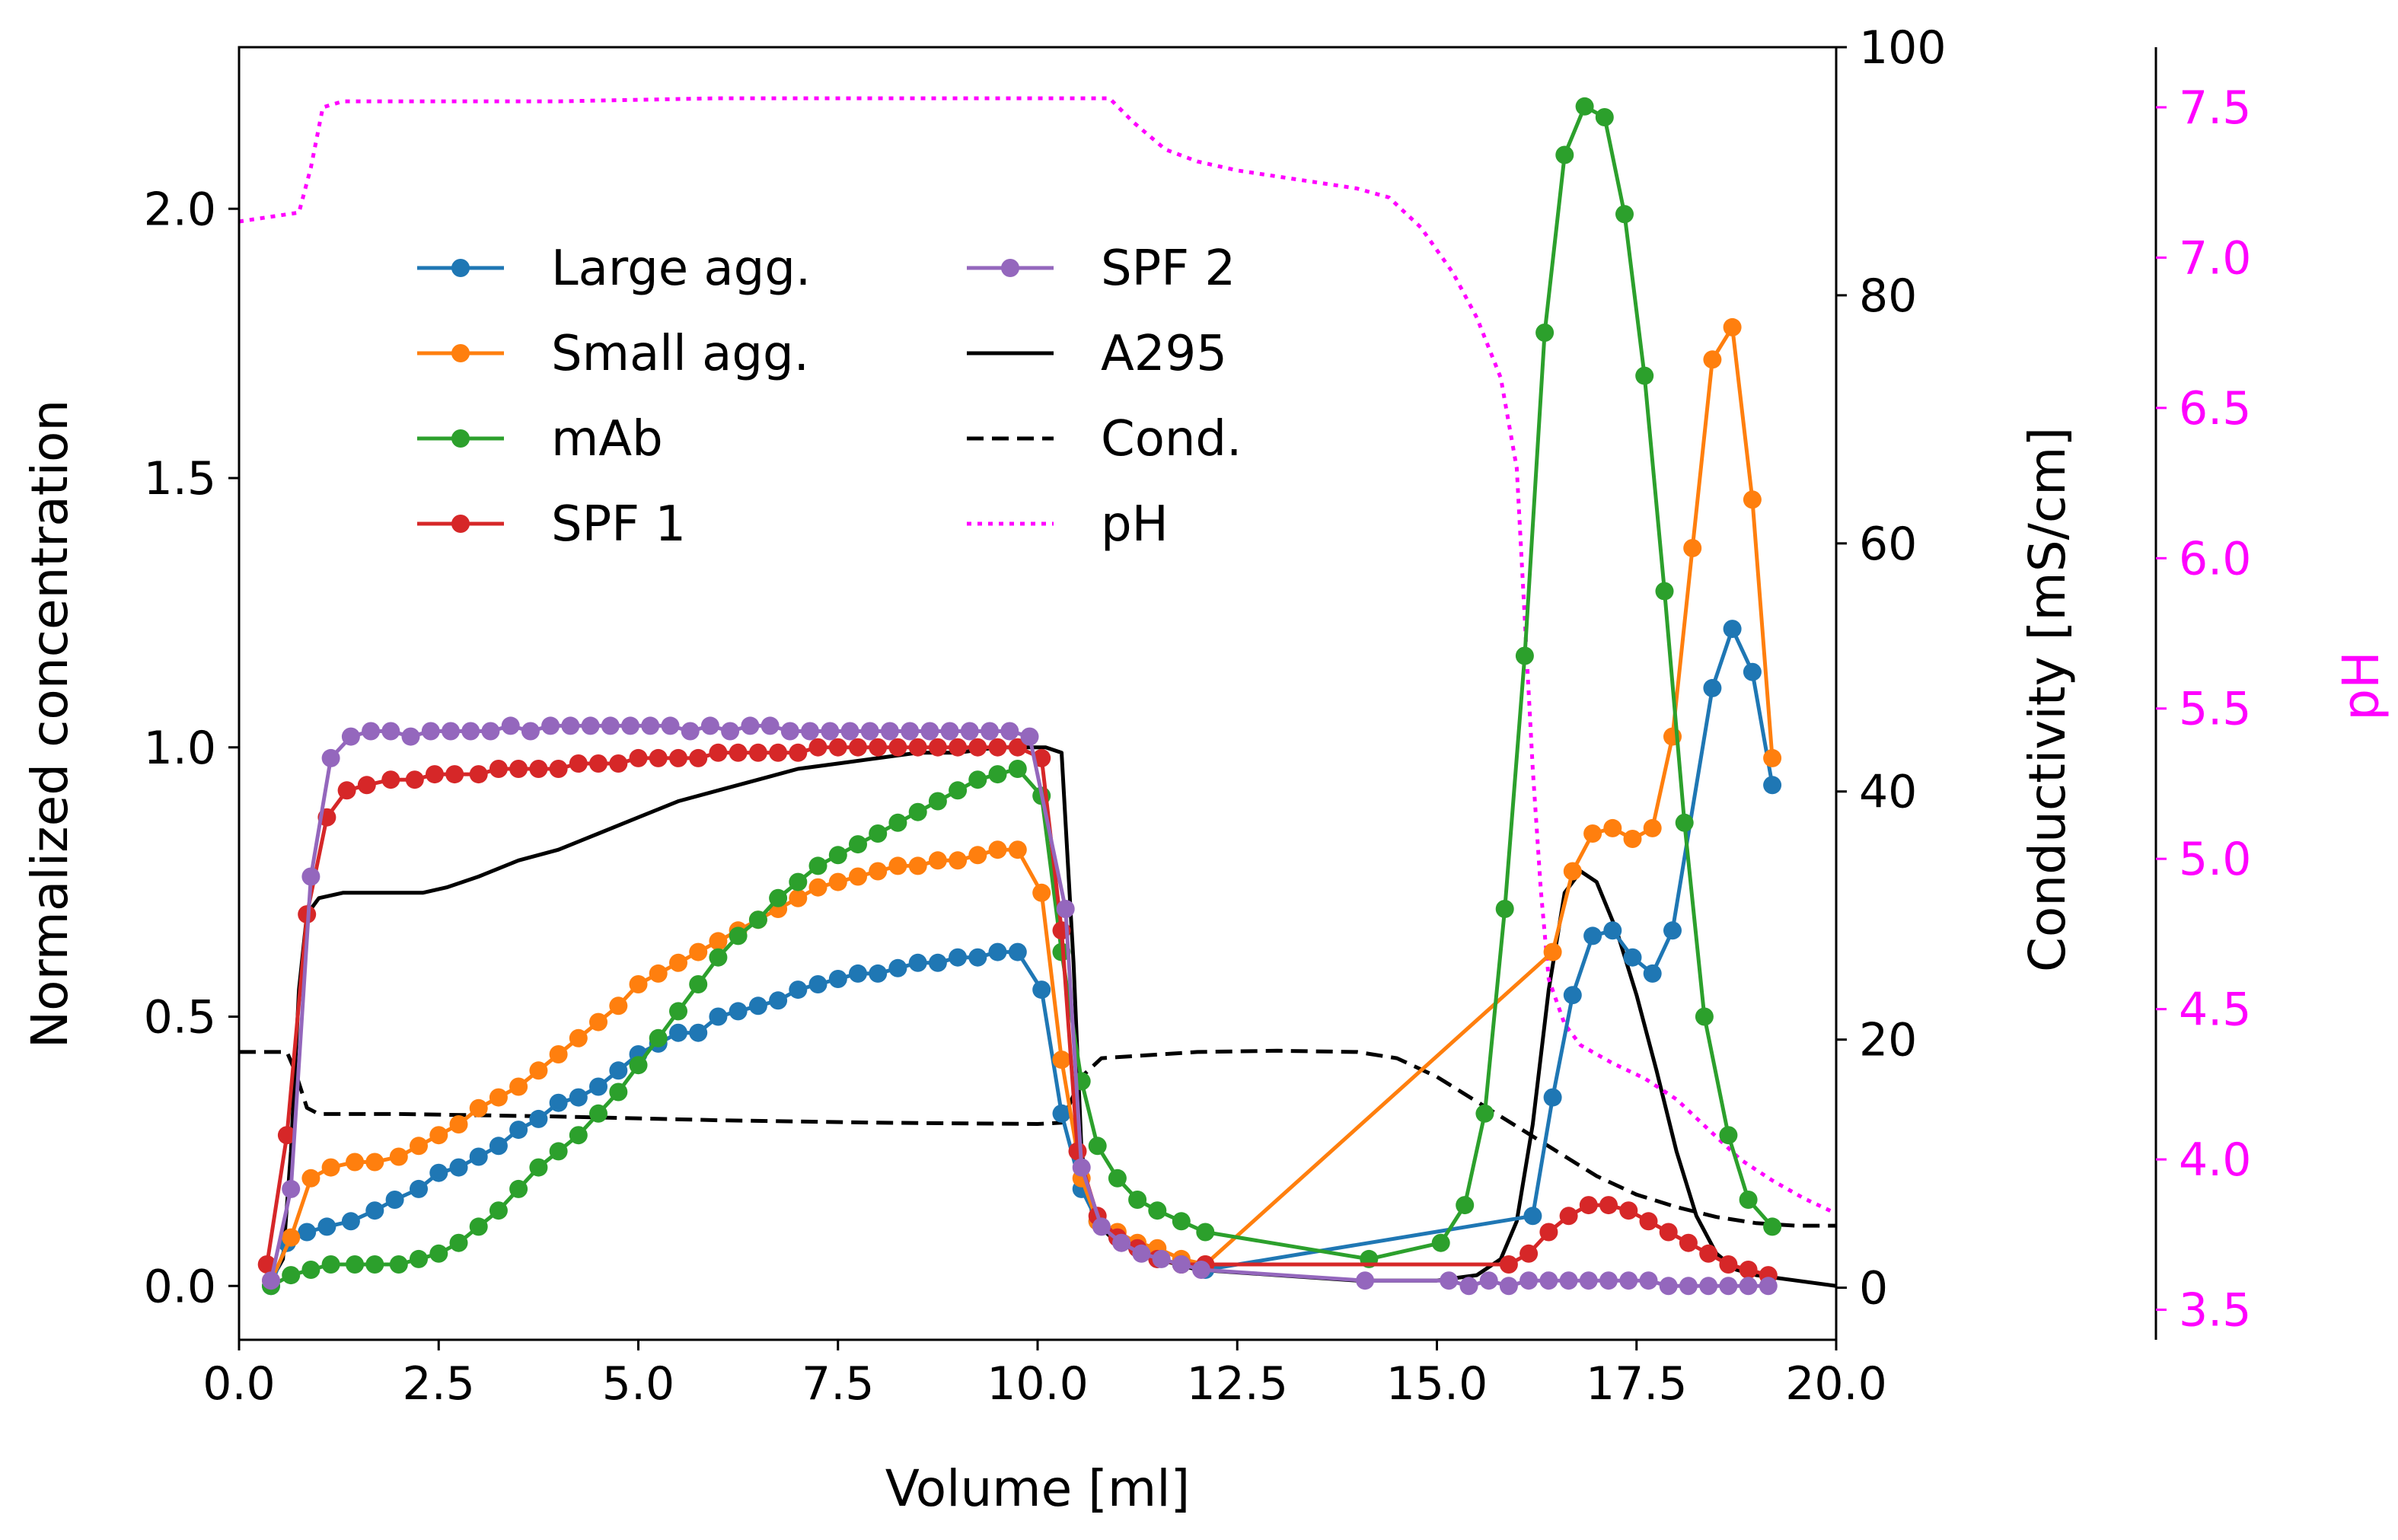 Image resolution: width=2398 pixels, height=1540 pixels. I want to click on legend-label-a295: A295, so click(1164, 354).